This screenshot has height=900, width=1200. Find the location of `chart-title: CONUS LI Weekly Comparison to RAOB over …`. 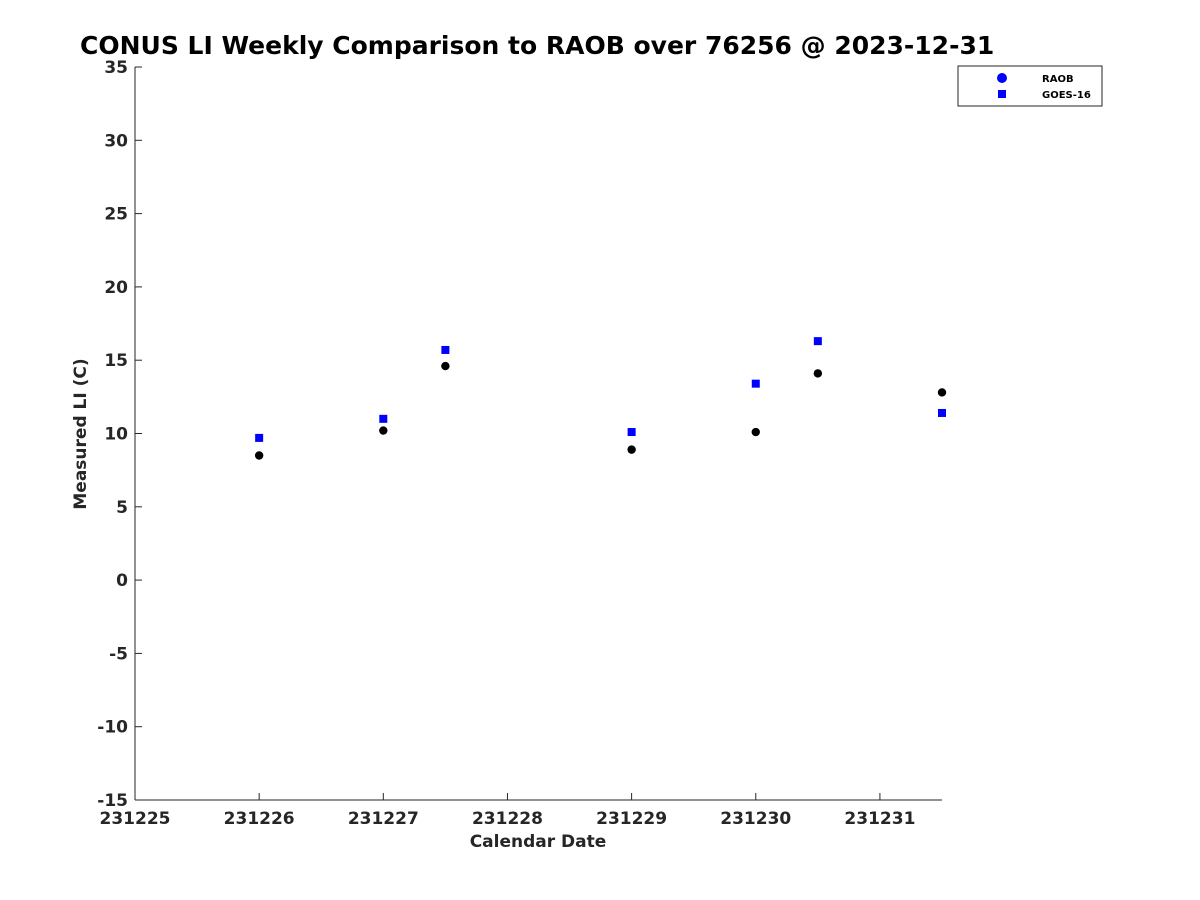

chart-title: CONUS LI Weekly Comparison to RAOB over … is located at coordinates (537, 45).